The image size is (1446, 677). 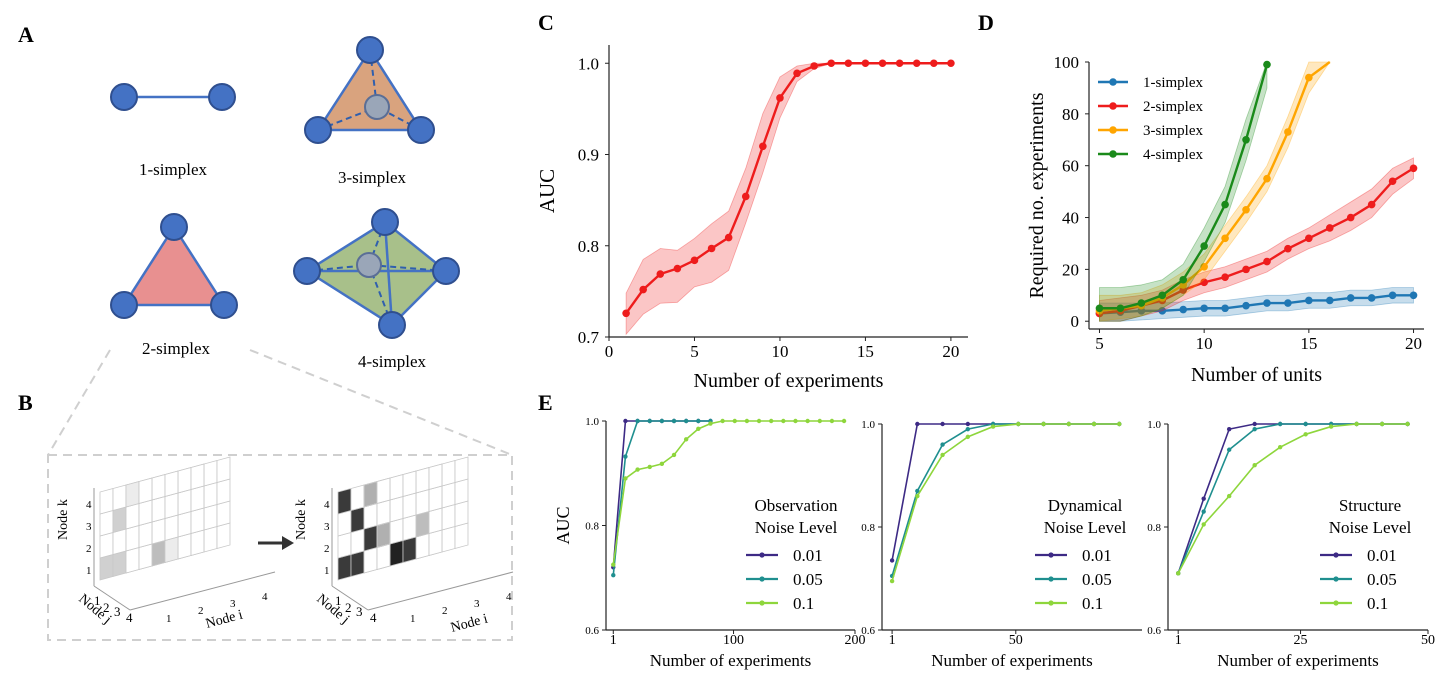 I want to click on x-tick-label: 20, so click(x=950, y=351).